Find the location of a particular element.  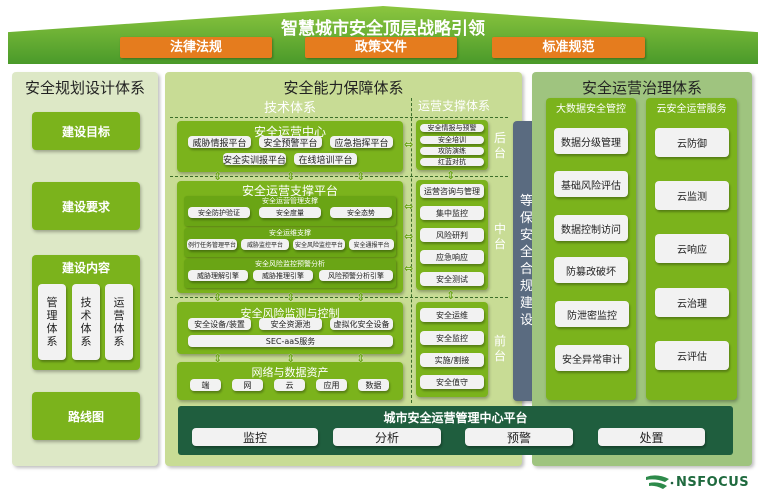

soc-item: 安全实训报平台 is located at coordinates (254, 159).